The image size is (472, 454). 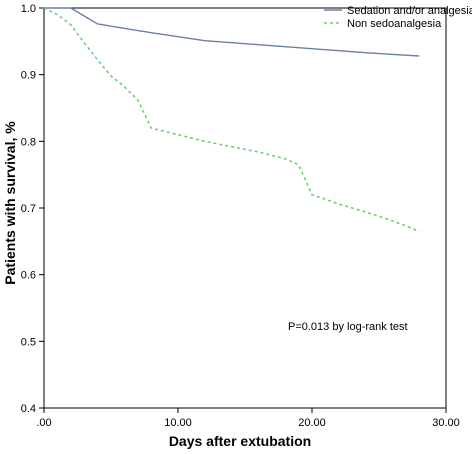 I want to click on annotation-text: P=0.013 by log-rank test, so click(x=348, y=327).